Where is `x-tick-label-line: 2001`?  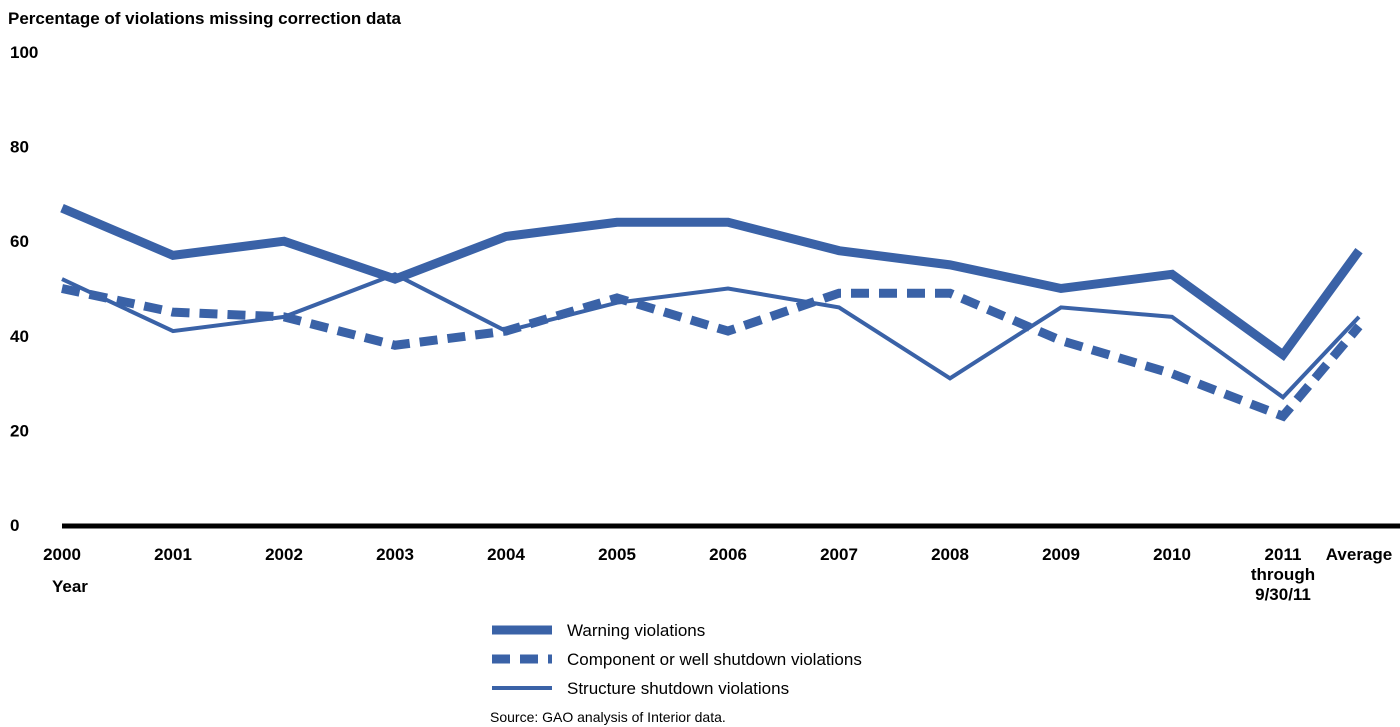 x-tick-label-line: 2001 is located at coordinates (173, 554).